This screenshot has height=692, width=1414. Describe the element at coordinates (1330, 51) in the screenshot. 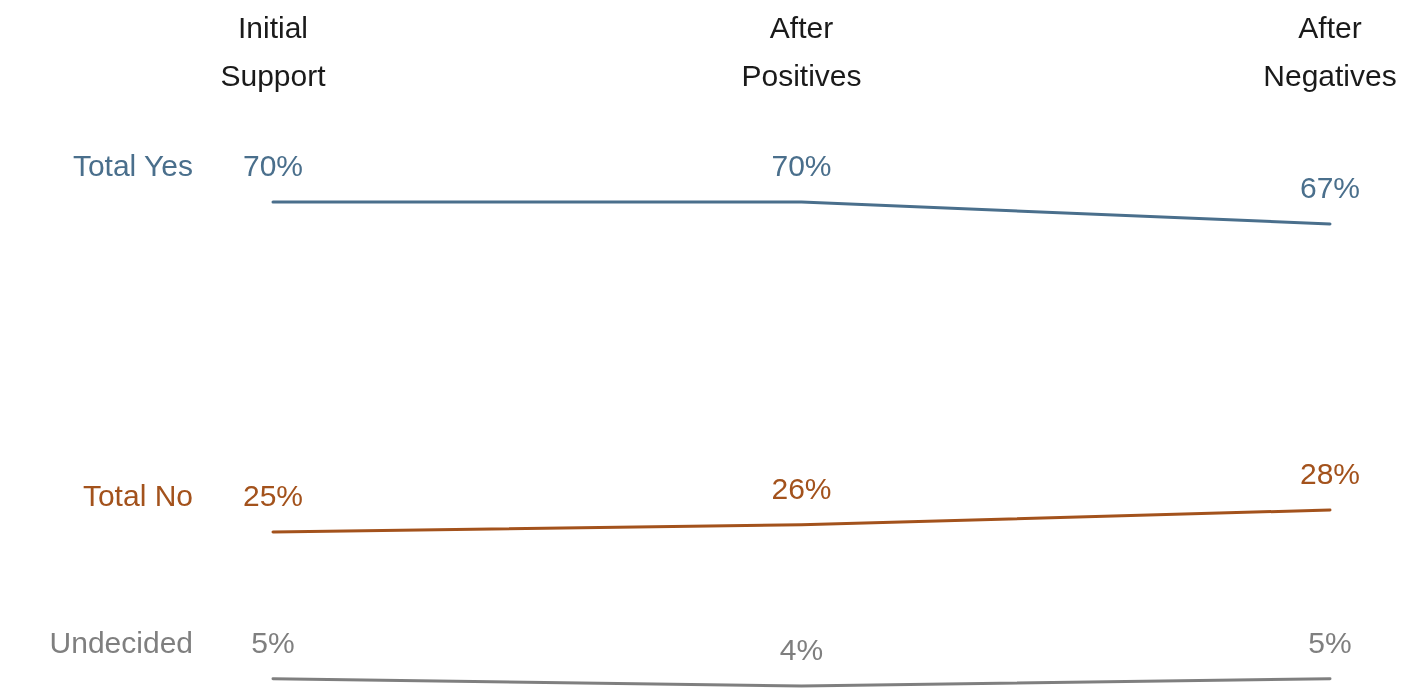

I see `x-tick-label: After Negatives` at that location.